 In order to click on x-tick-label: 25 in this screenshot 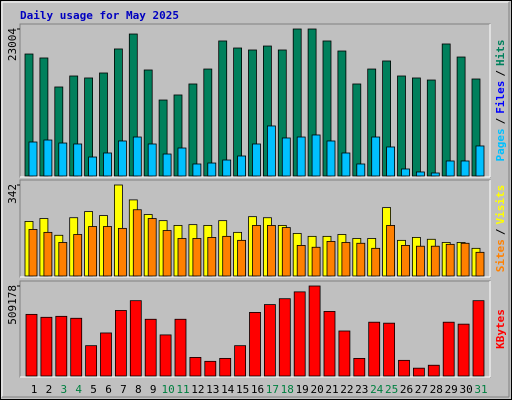, I will do `click(391, 389)`.